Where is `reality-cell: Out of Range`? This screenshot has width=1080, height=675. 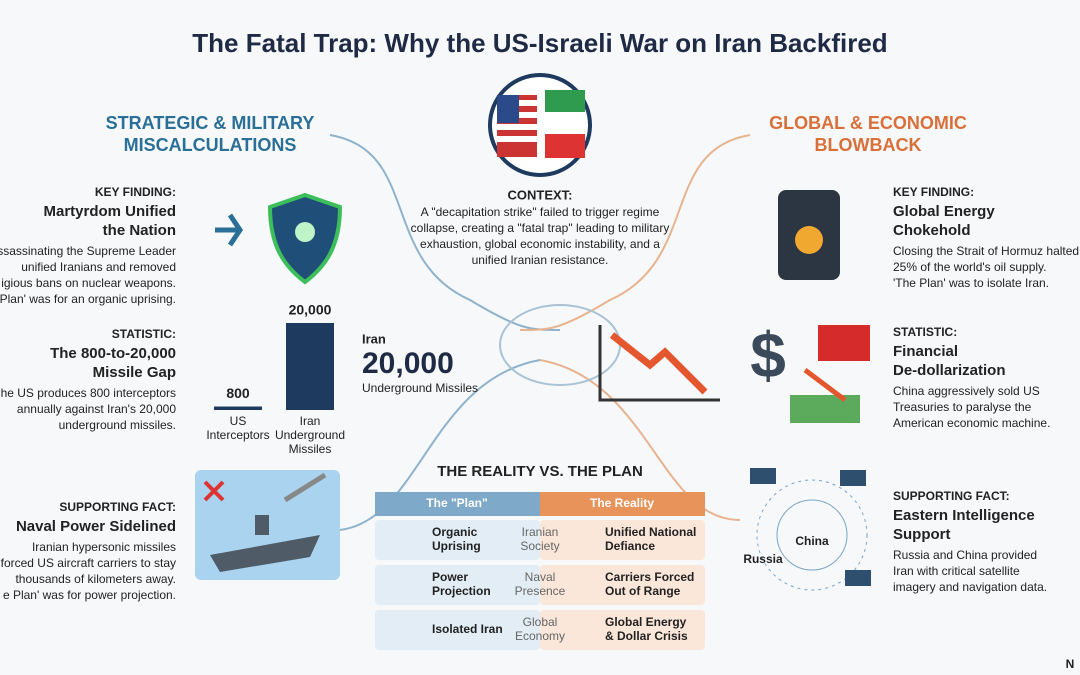 reality-cell: Out of Range is located at coordinates (643, 591).